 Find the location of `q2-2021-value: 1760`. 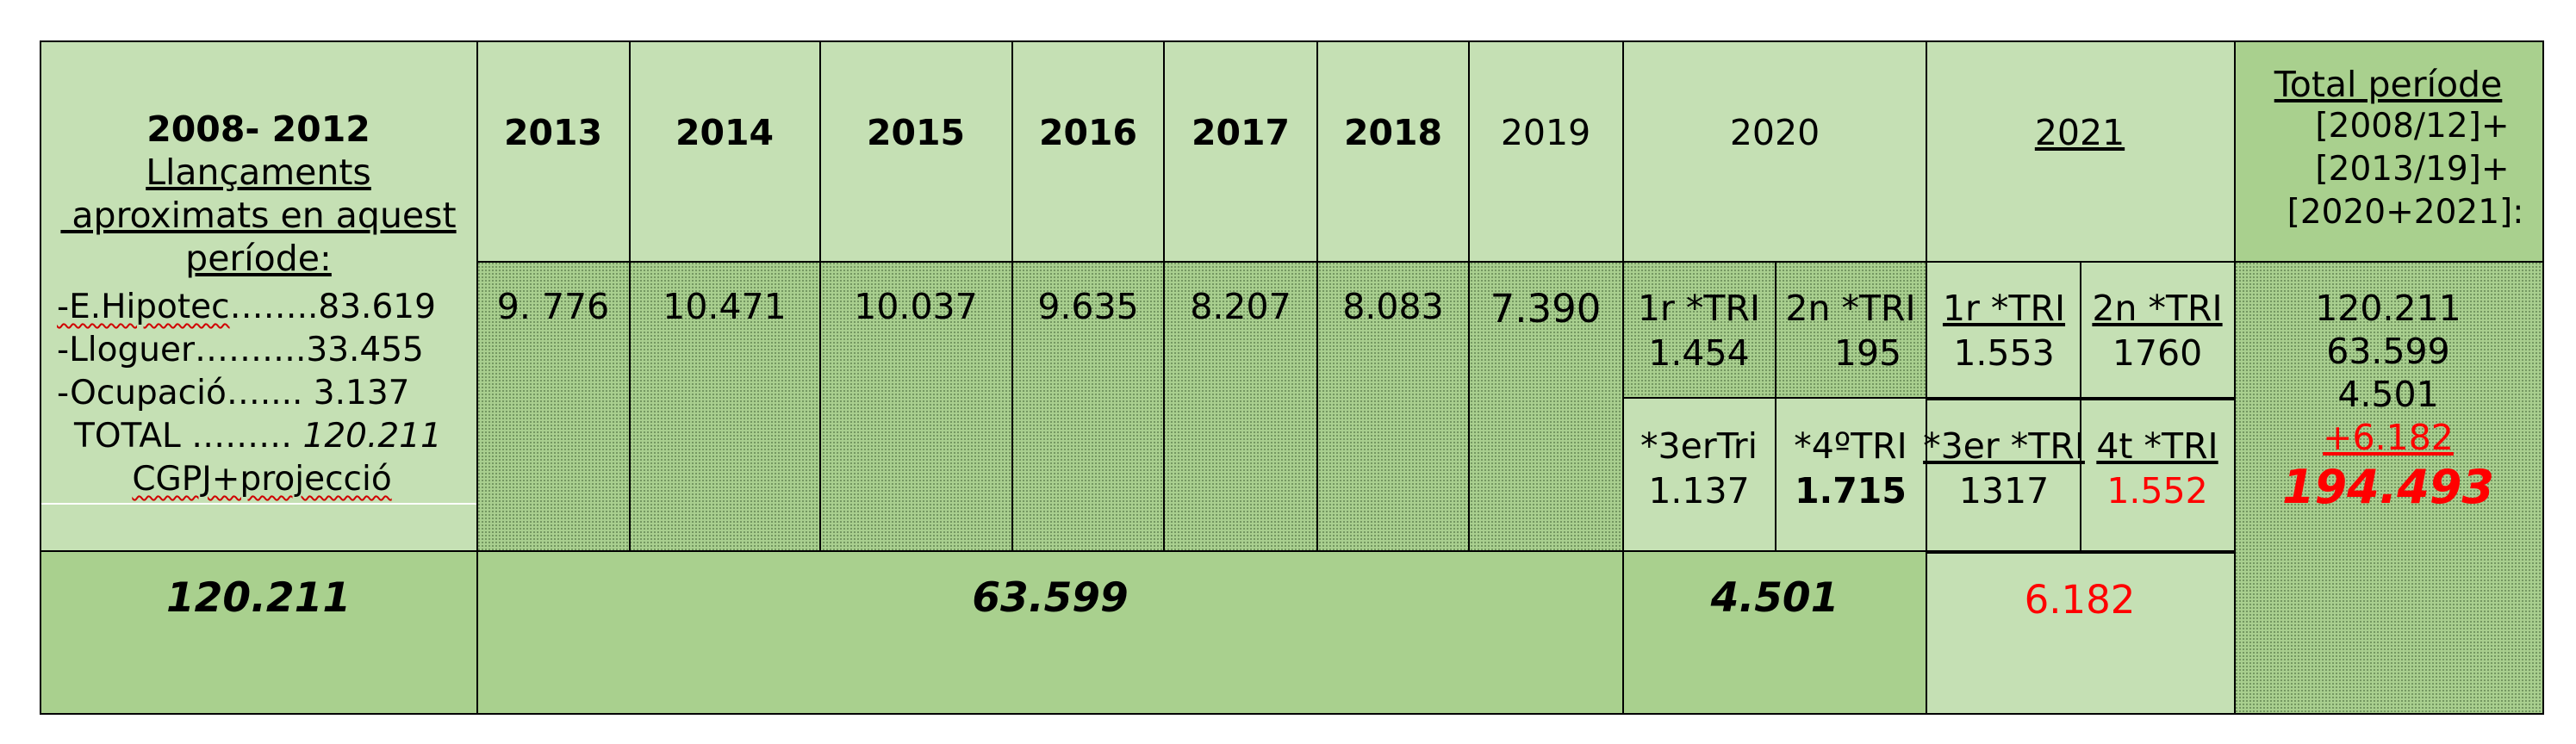

q2-2021-value: 1760 is located at coordinates (2158, 353).